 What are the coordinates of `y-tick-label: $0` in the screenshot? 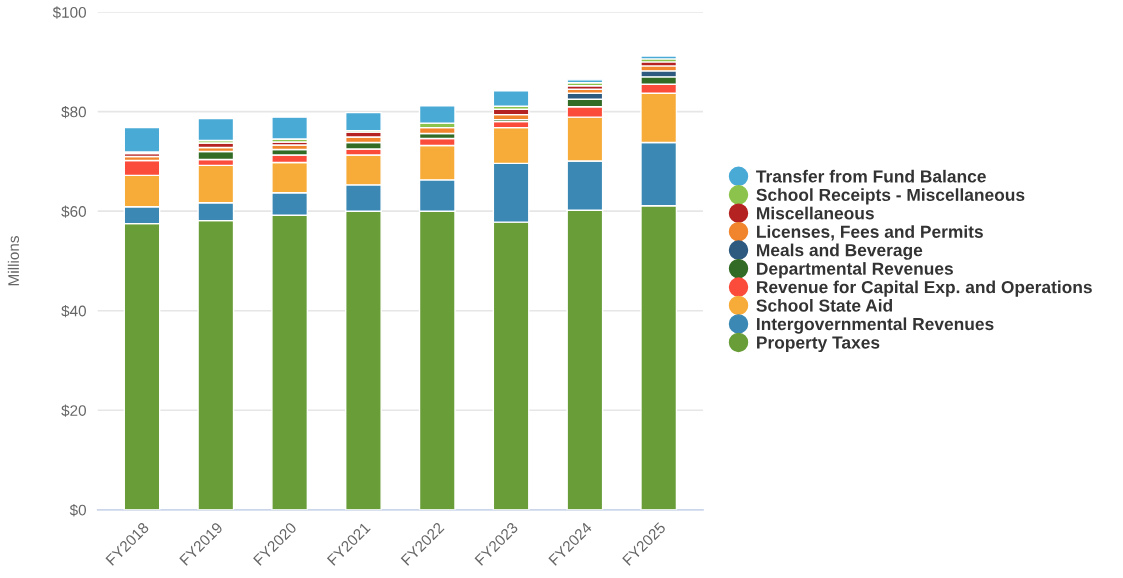 It's located at (77, 510).